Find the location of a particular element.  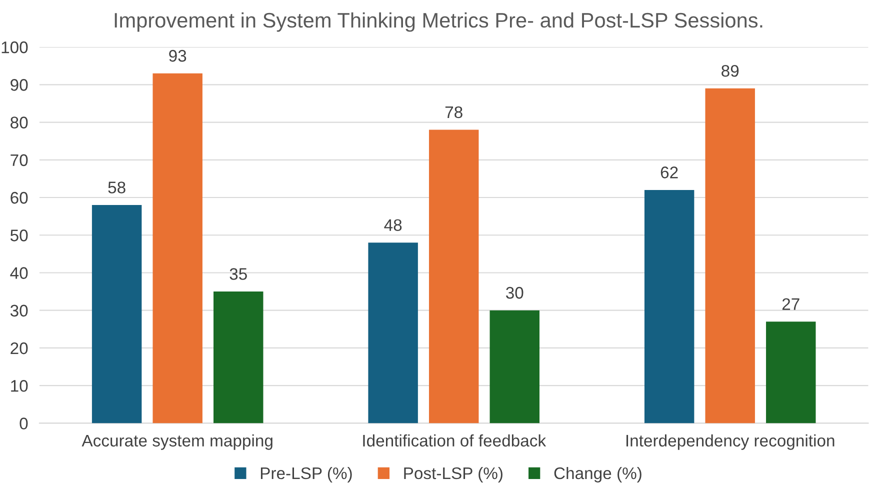

x-tick-label: Identification of feedback is located at coordinates (454, 440).